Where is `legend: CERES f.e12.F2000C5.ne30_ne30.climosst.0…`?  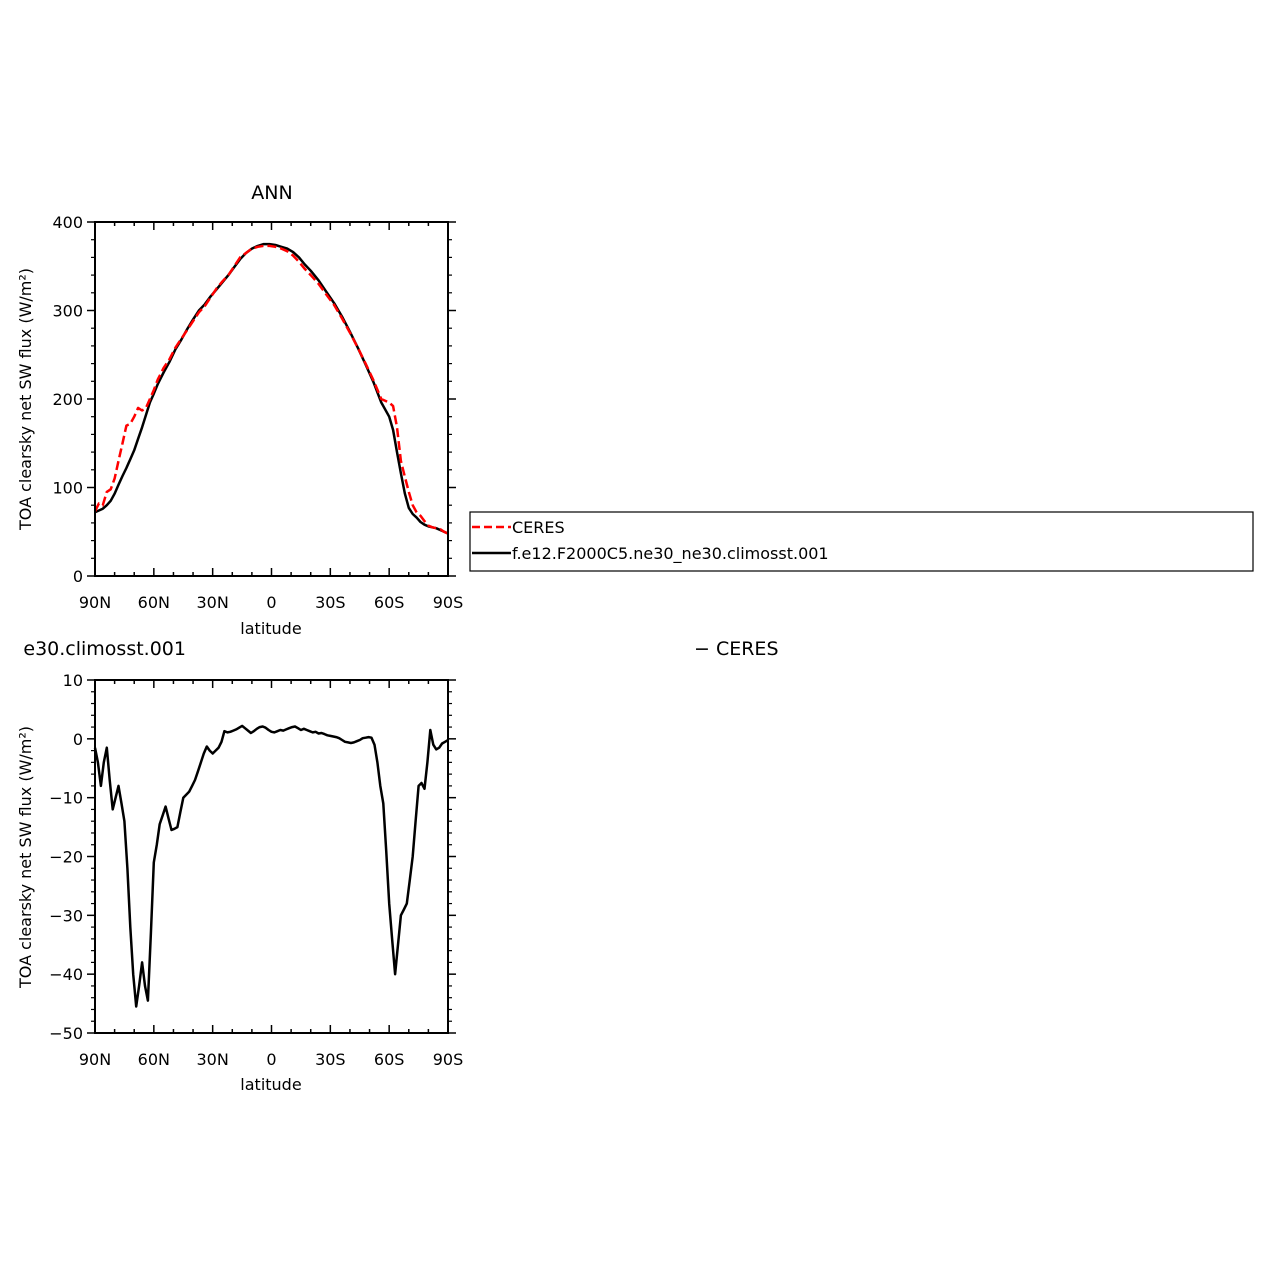 legend: CERES f.e12.F2000C5.ne30_ne30.climosst.0… is located at coordinates (861, 541).